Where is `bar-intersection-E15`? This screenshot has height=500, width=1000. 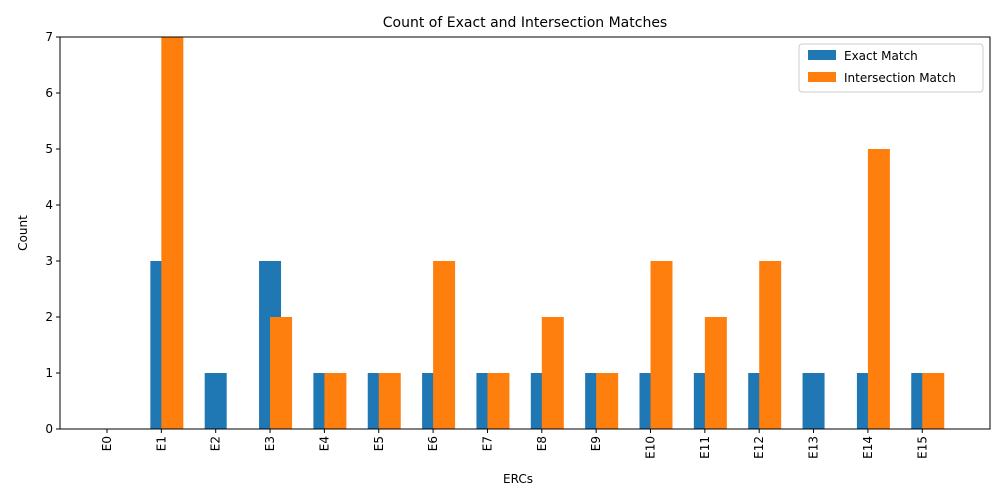
bar-intersection-E15 is located at coordinates (933, 401).